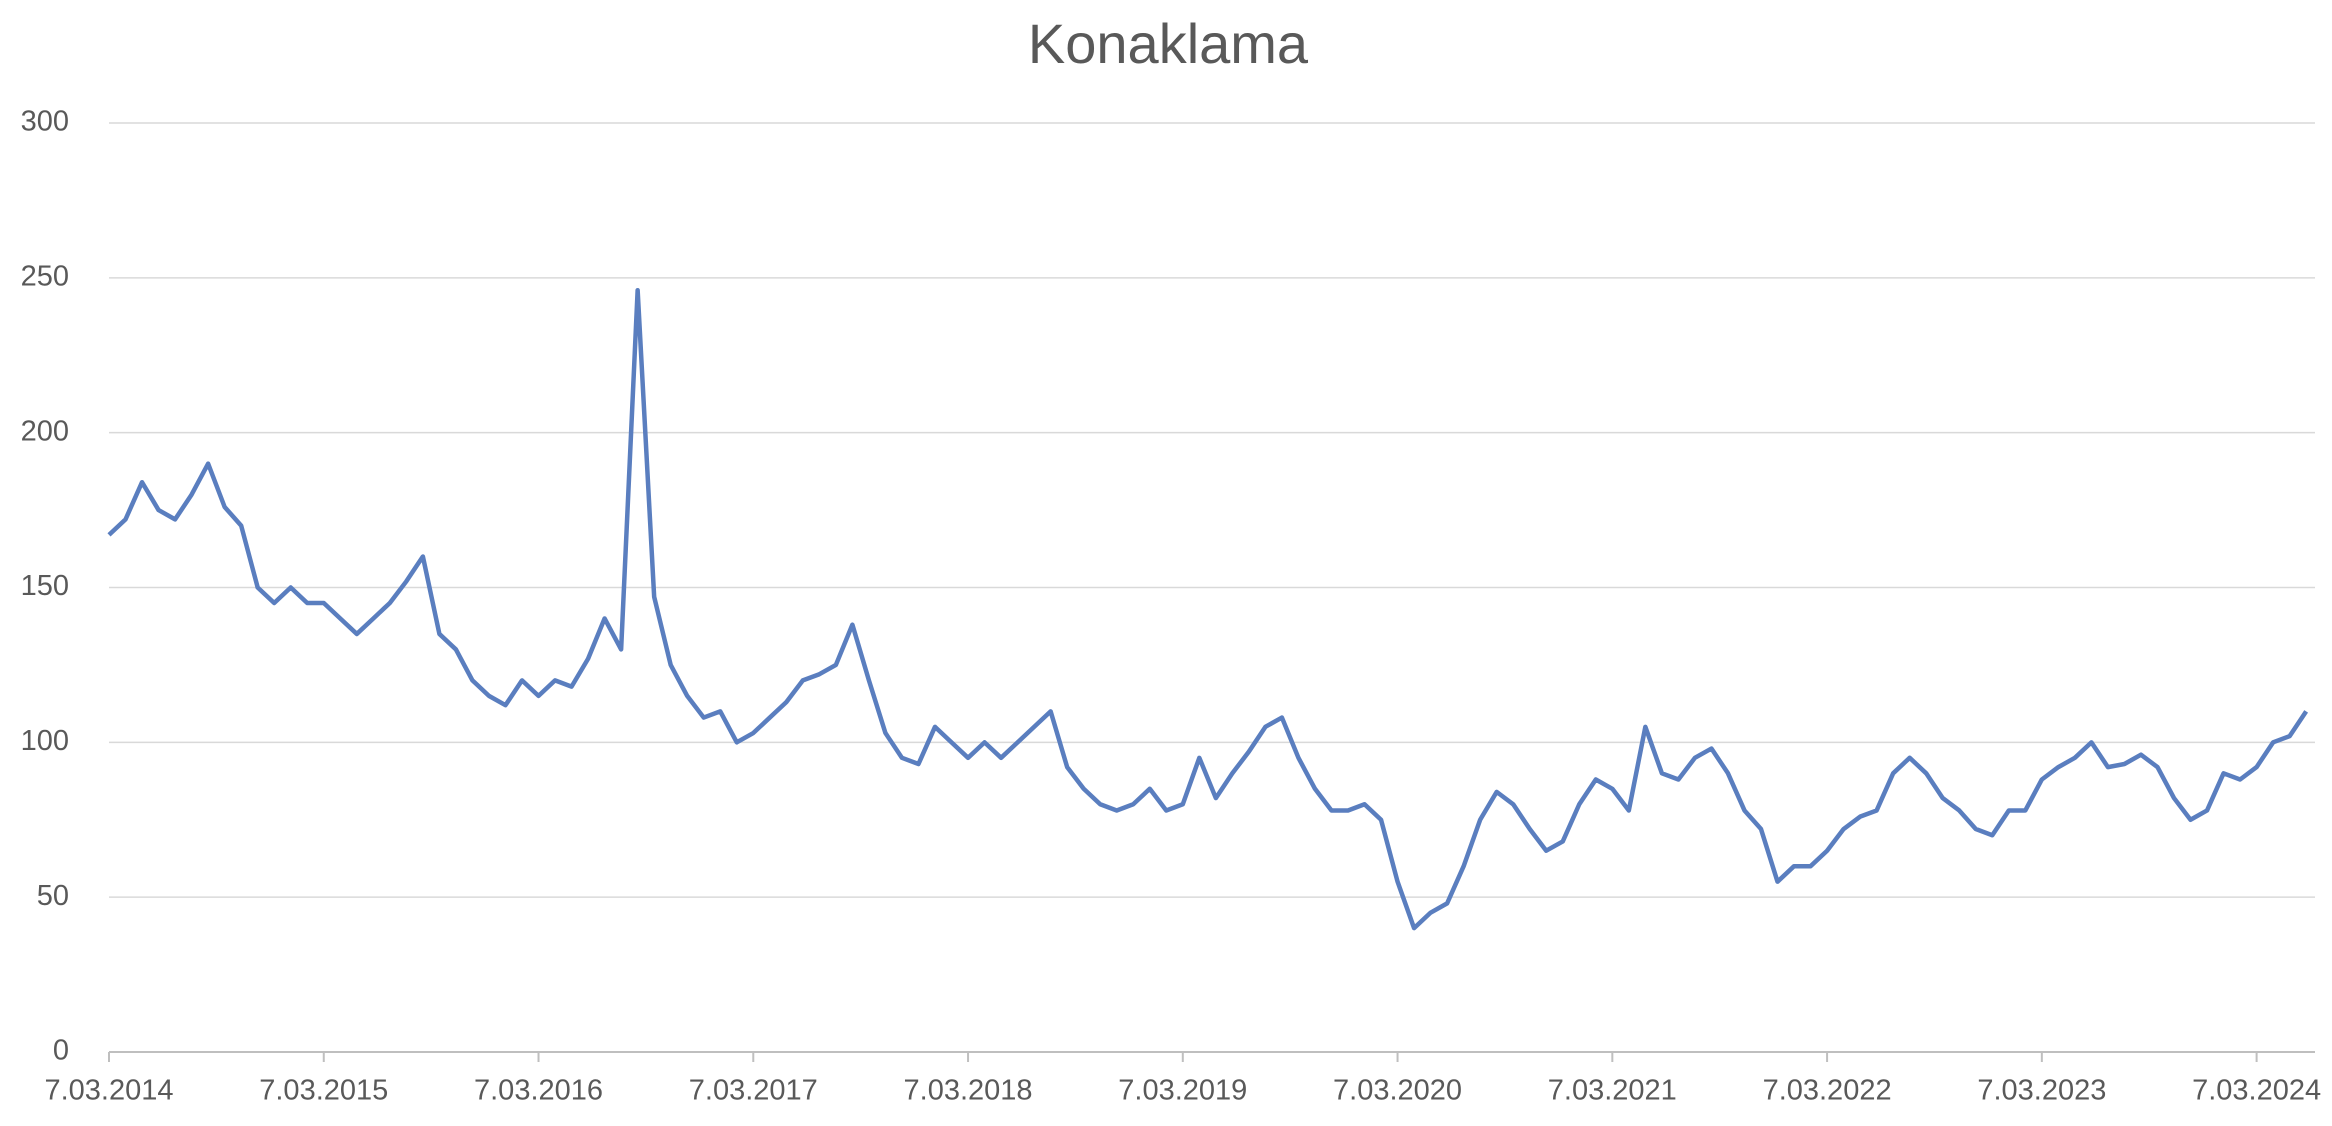 The image size is (2332, 1126). What do you see at coordinates (1397, 1091) in the screenshot?
I see `x-tick-label: 7.03.2020` at bounding box center [1397, 1091].